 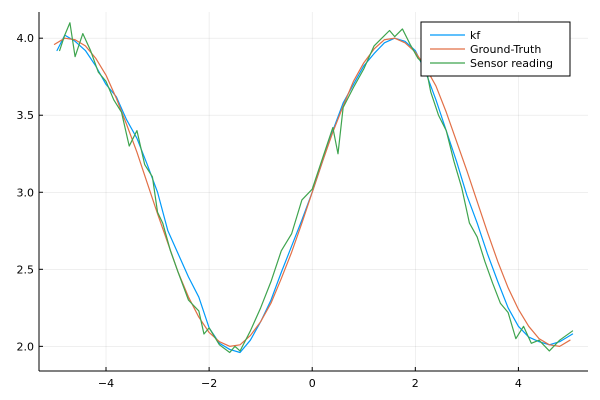 What do you see at coordinates (26, 115) in the screenshot?
I see `y-tick-label: 3.5` at bounding box center [26, 115].